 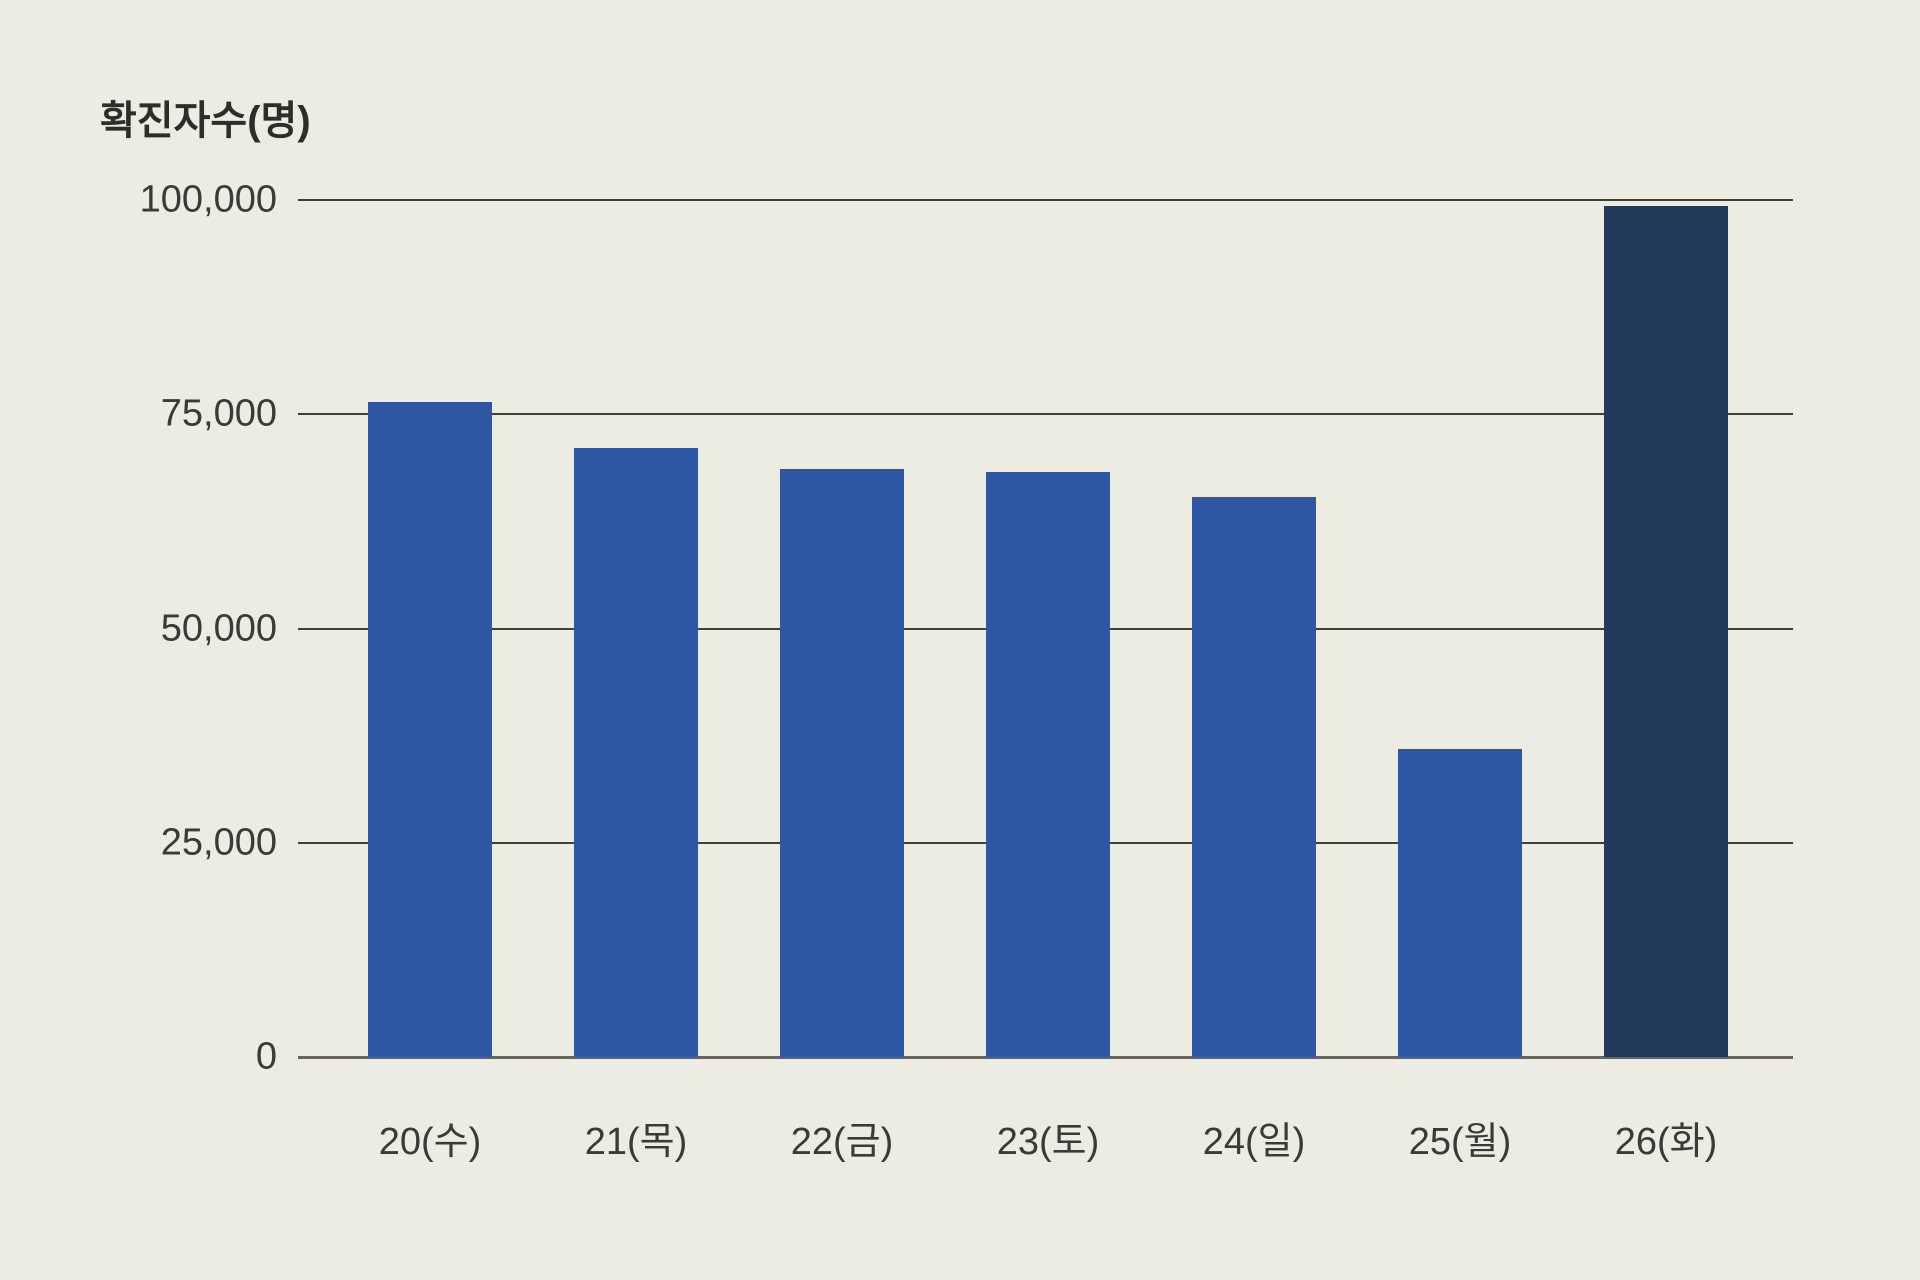 I want to click on x-axis-label: 23(토), so click(x=1048, y=1142).